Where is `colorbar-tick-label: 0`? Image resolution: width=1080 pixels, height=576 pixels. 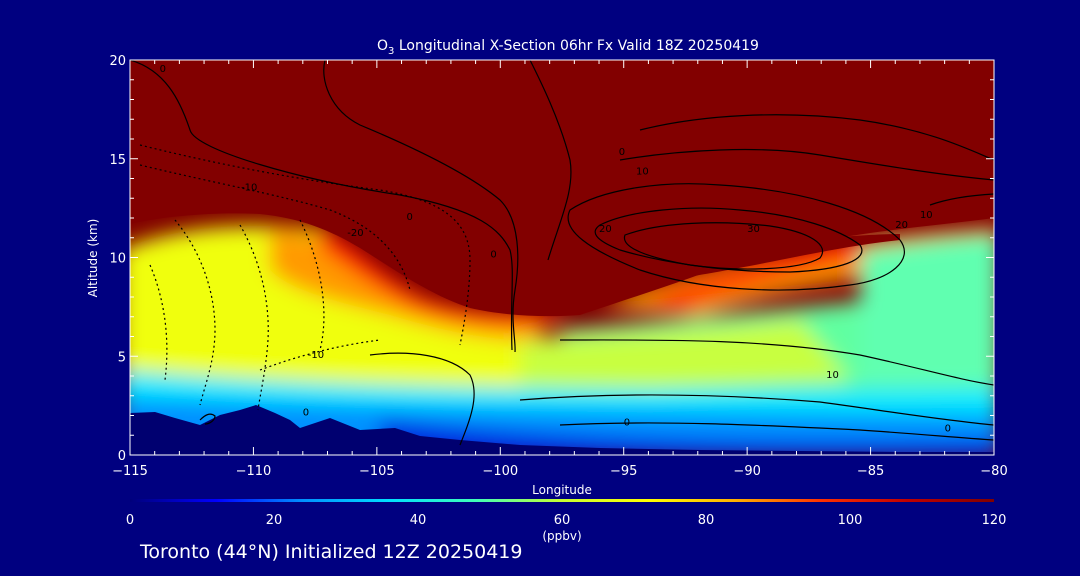 colorbar-tick-label: 0 is located at coordinates (130, 520).